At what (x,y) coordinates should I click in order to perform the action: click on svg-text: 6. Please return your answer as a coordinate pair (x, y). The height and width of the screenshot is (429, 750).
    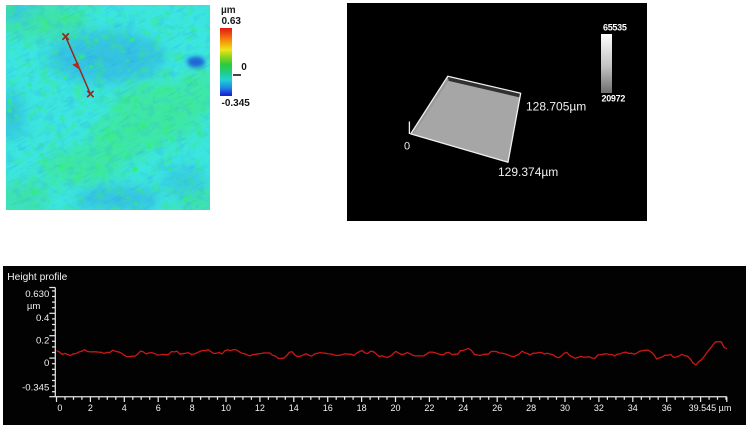
    Looking at the image, I should click on (158, 408).